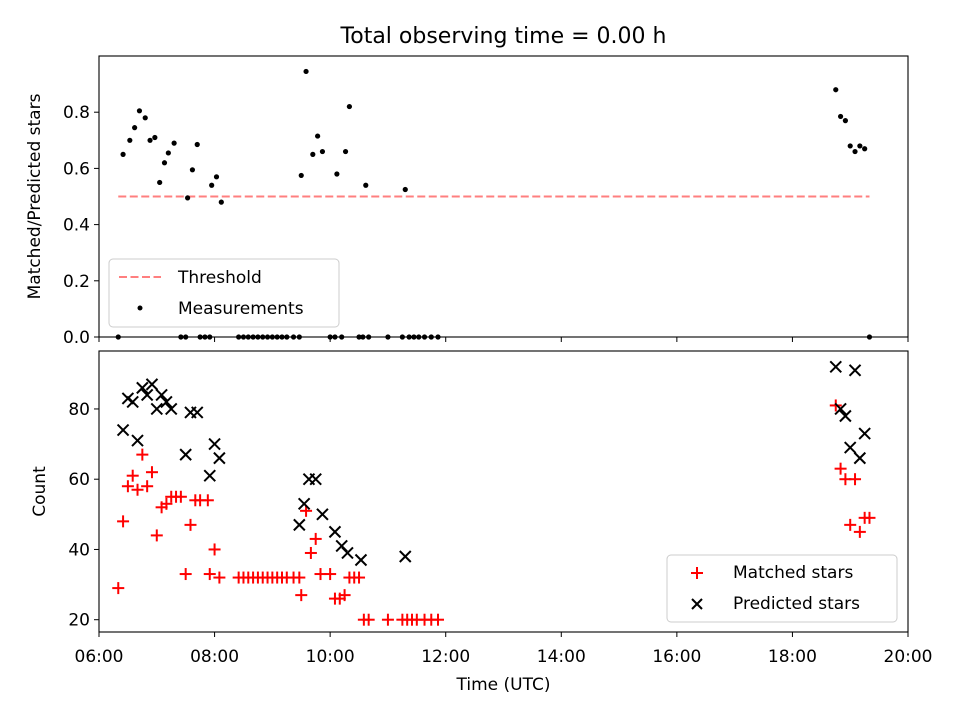  What do you see at coordinates (40, 491) in the screenshot?
I see `count-y-axis-label: Count` at bounding box center [40, 491].